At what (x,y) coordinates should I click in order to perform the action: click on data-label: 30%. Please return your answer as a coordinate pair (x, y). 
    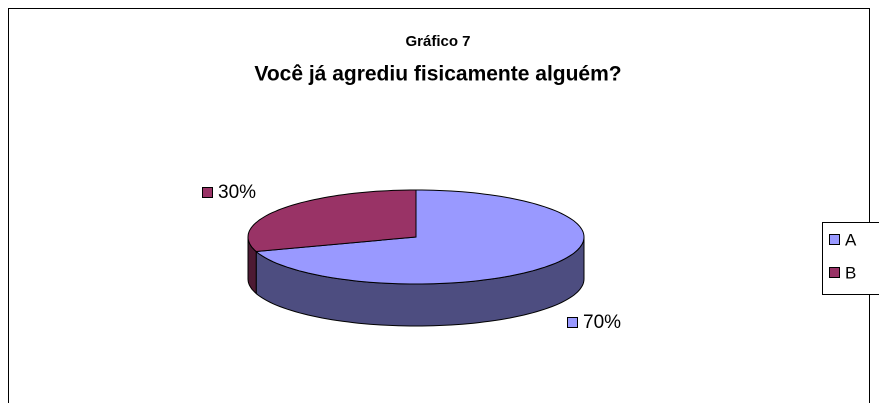
    Looking at the image, I should click on (237, 192).